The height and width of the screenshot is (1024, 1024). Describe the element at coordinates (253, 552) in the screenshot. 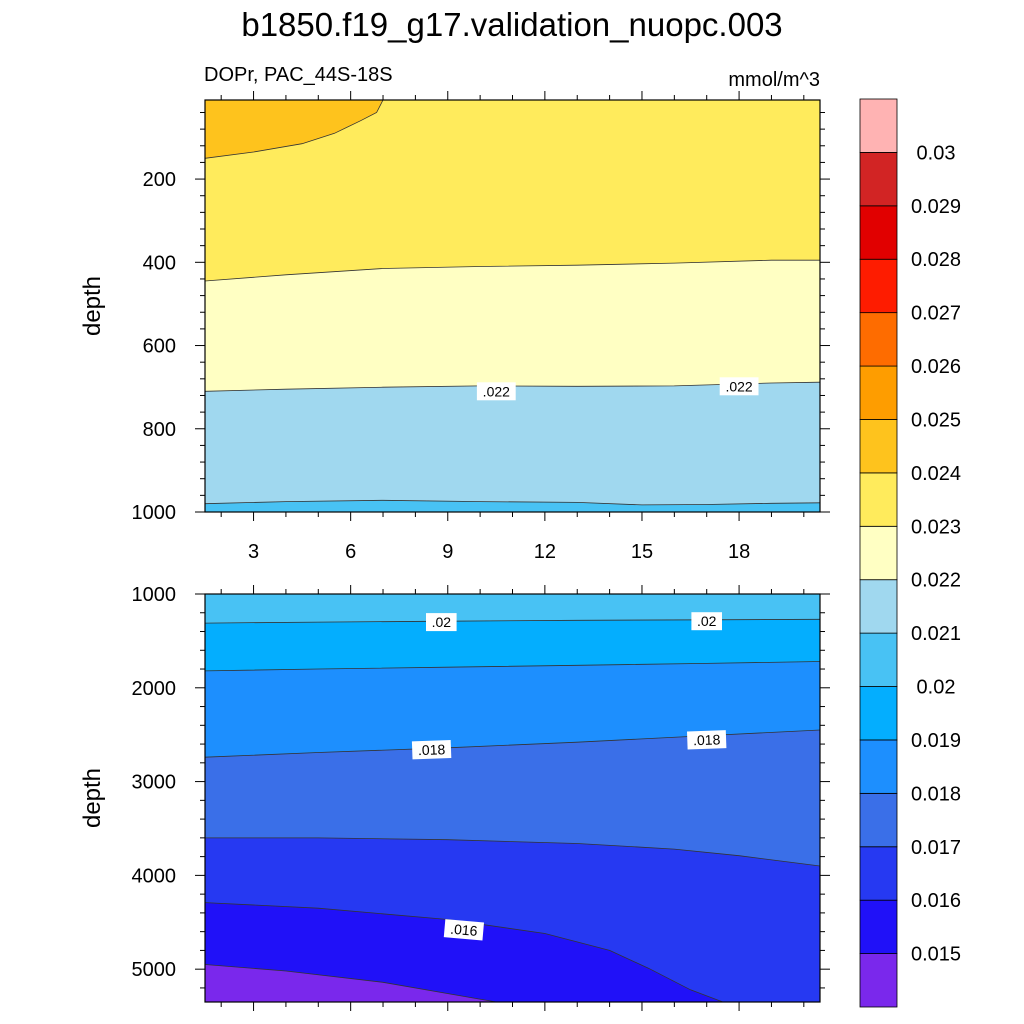

I see `x-tick-label: 3` at that location.